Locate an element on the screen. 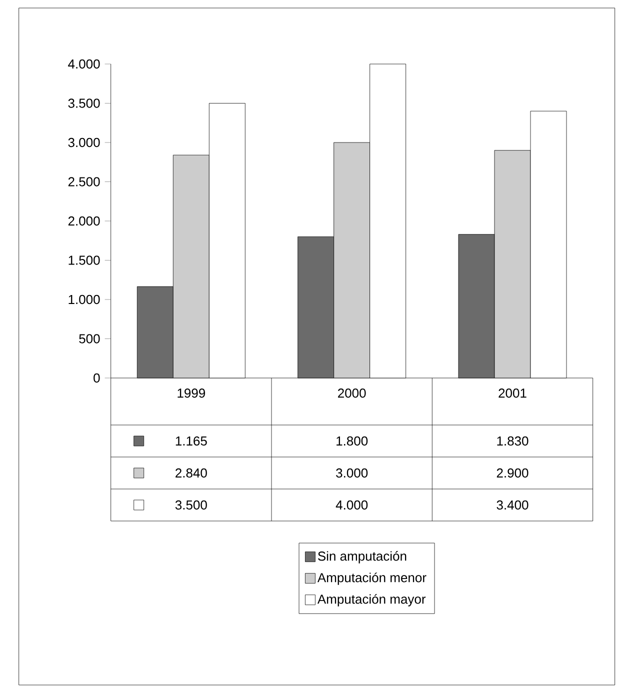  y-tick-label: 0 is located at coordinates (97, 378).